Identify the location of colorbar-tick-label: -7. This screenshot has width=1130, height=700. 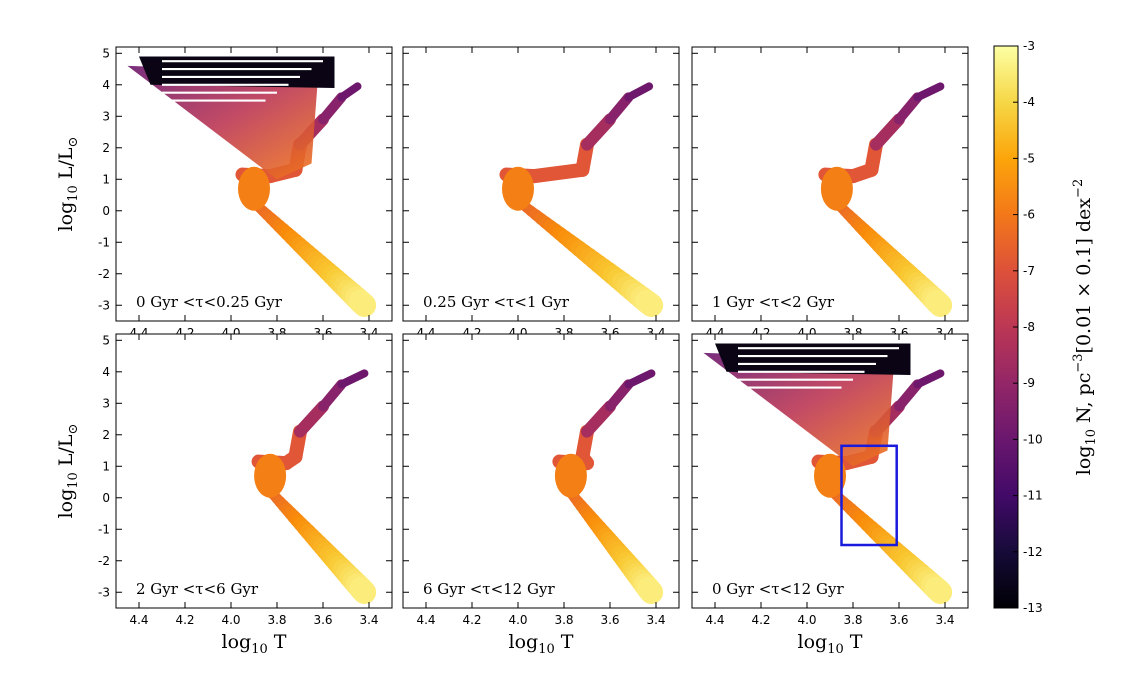
(1029, 271).